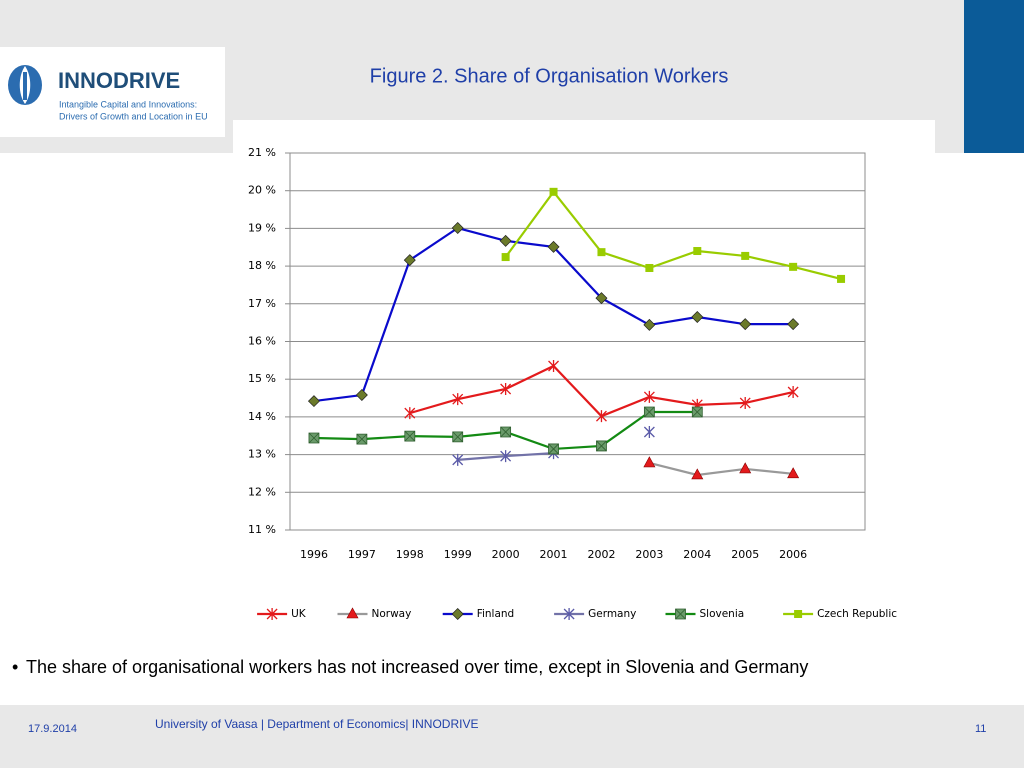 Image resolution: width=1024 pixels, height=773 pixels. I want to click on x-tick-label: 2004, so click(697, 554).